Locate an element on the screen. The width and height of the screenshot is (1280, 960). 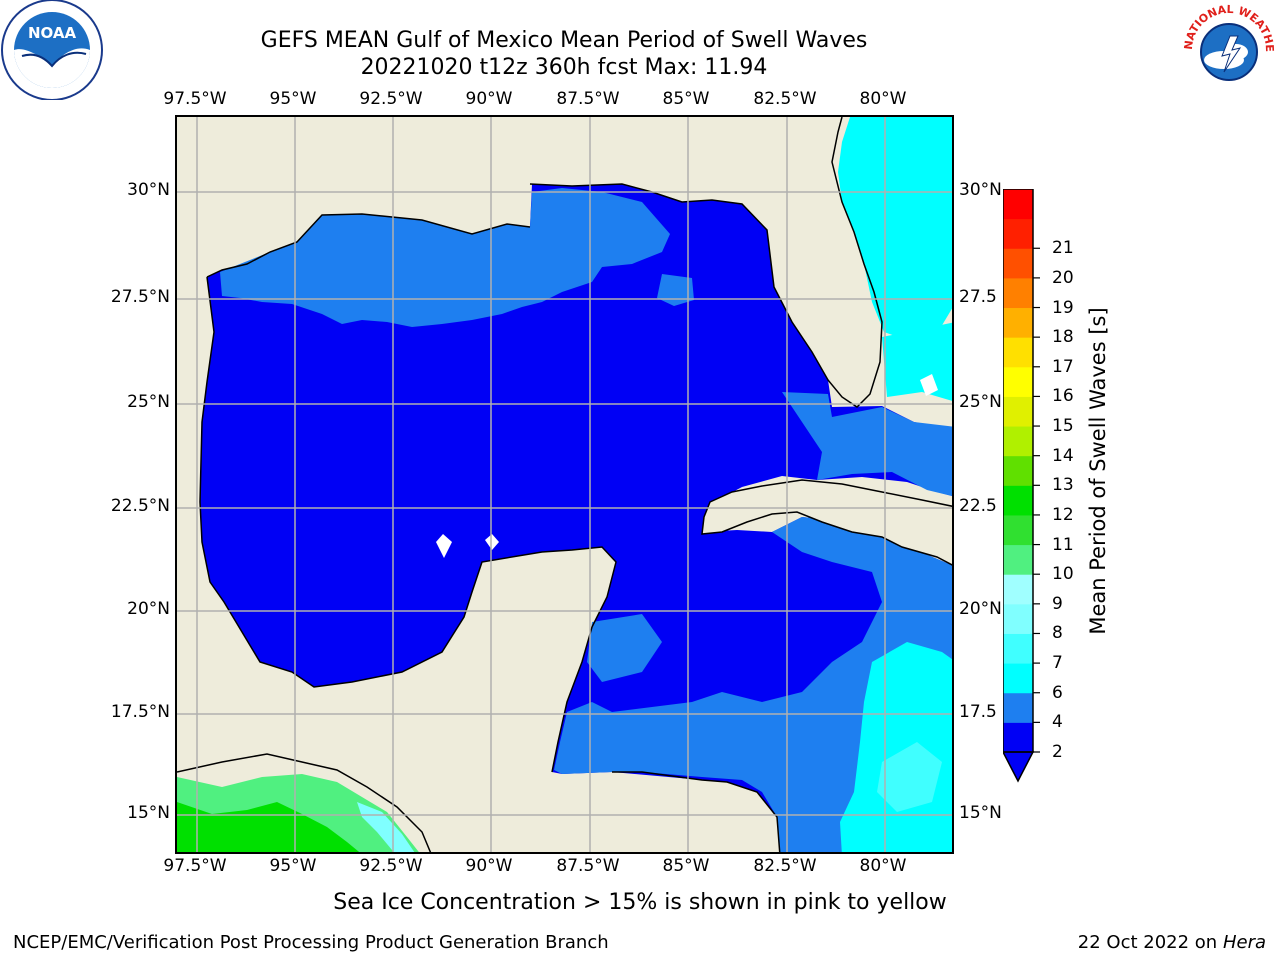
lat-label-right: 27.5 is located at coordinates (978, 297).